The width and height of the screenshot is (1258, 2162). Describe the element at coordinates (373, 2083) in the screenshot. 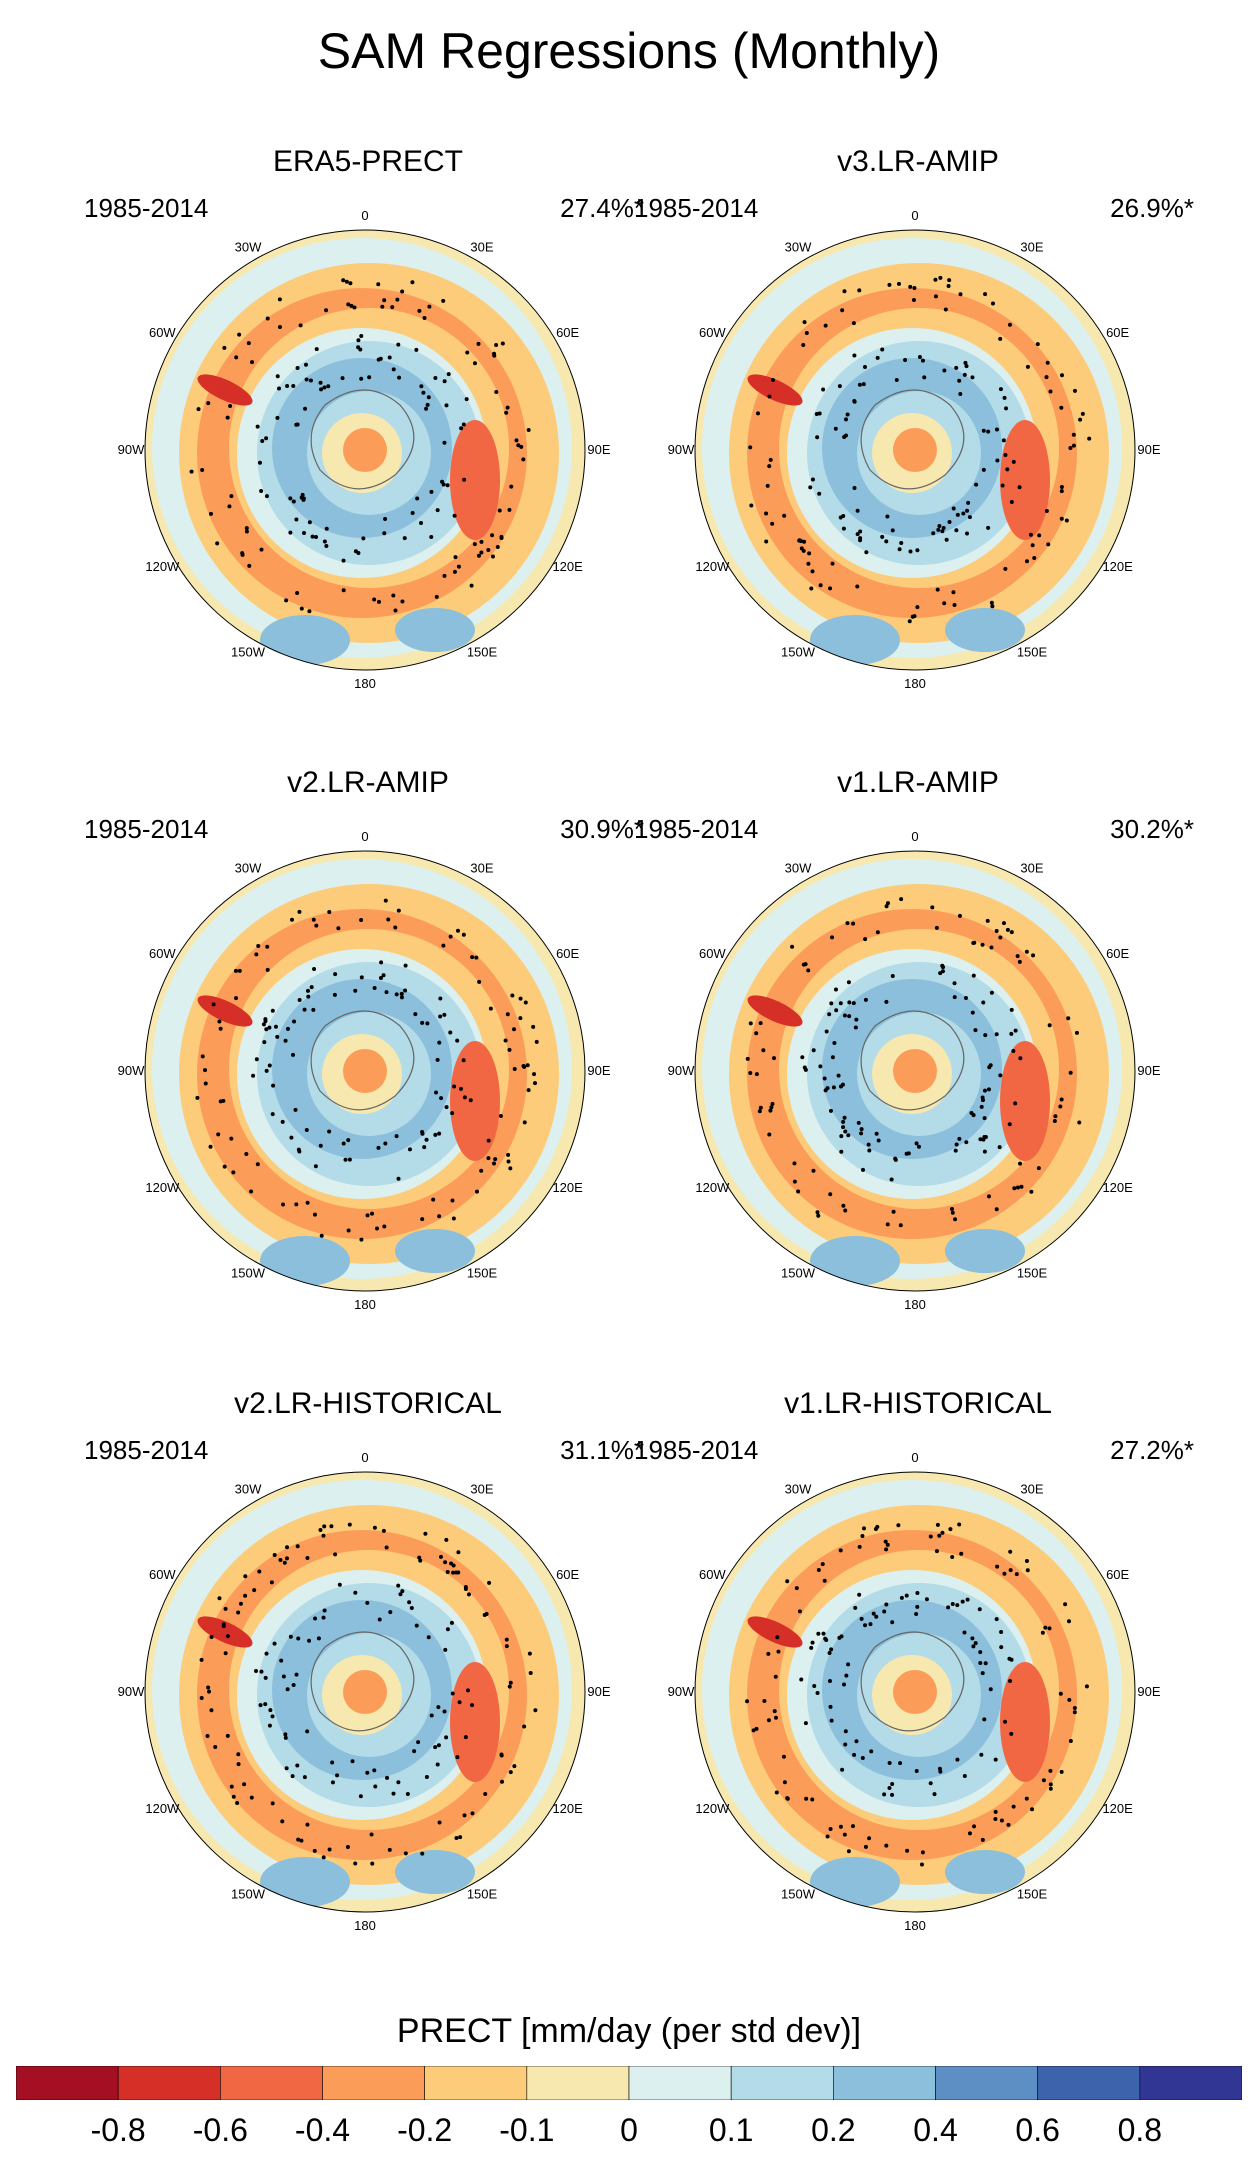

I see `colorbar-swatch` at that location.